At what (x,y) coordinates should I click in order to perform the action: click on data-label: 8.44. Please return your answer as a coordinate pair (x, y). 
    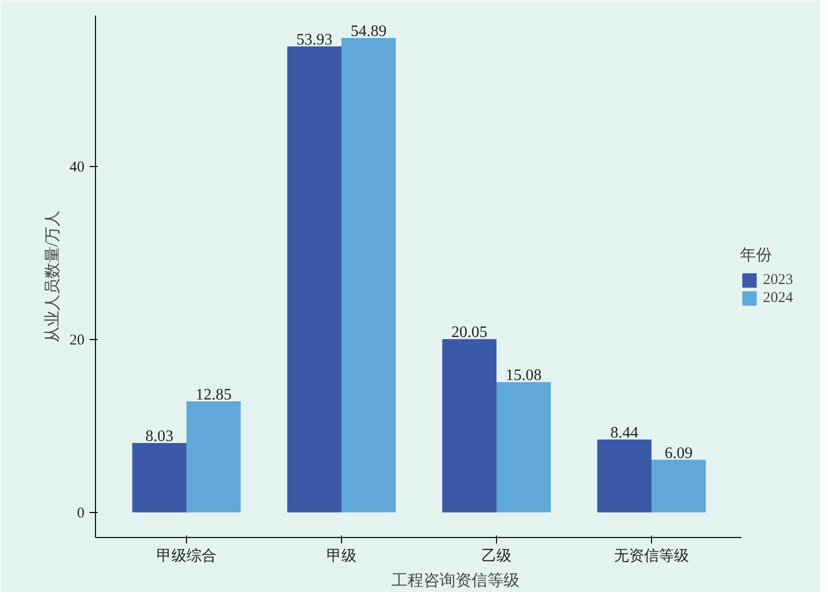
    Looking at the image, I should click on (624, 433).